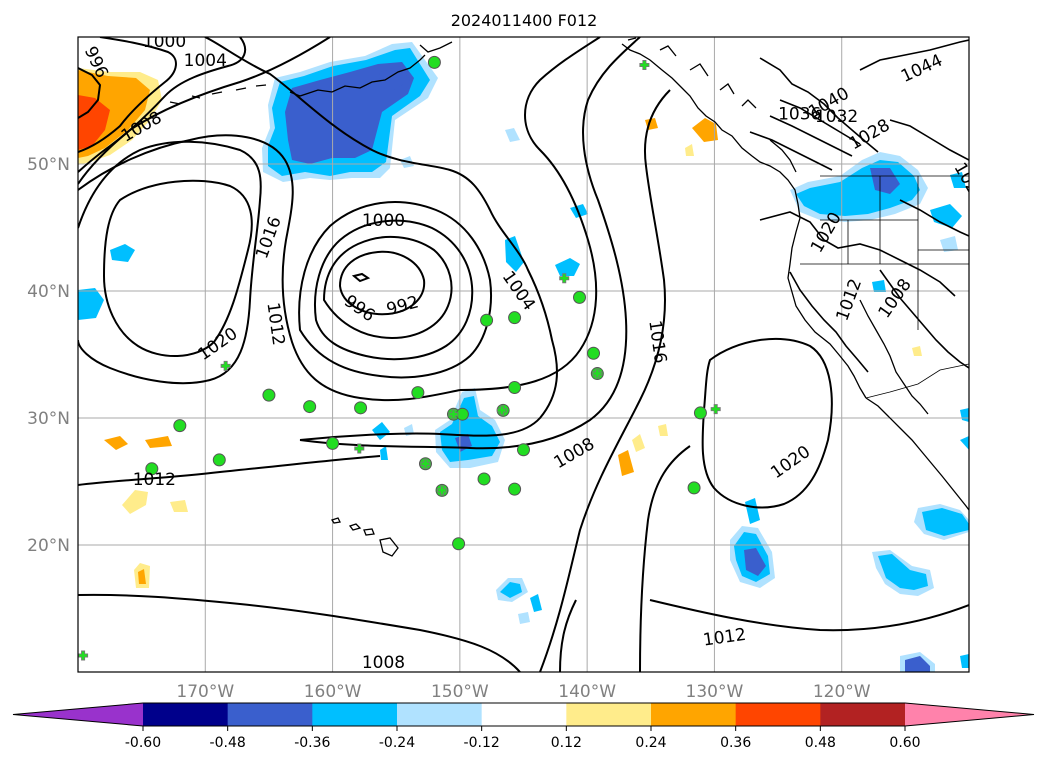 This screenshot has width=1047, height=765. I want to click on isobar-1020-west, so click(177, 268).